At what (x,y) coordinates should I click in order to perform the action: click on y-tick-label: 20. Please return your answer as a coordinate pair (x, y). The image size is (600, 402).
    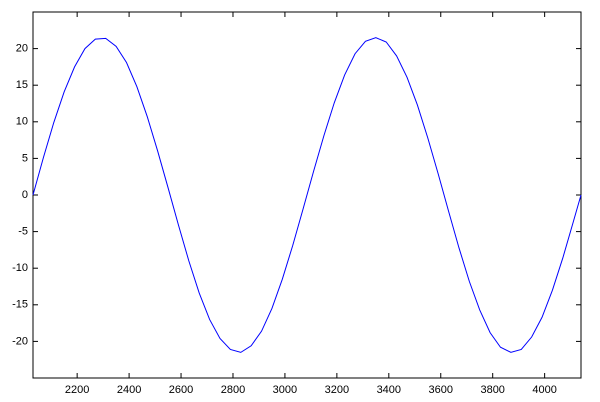
    Looking at the image, I should click on (22, 49).